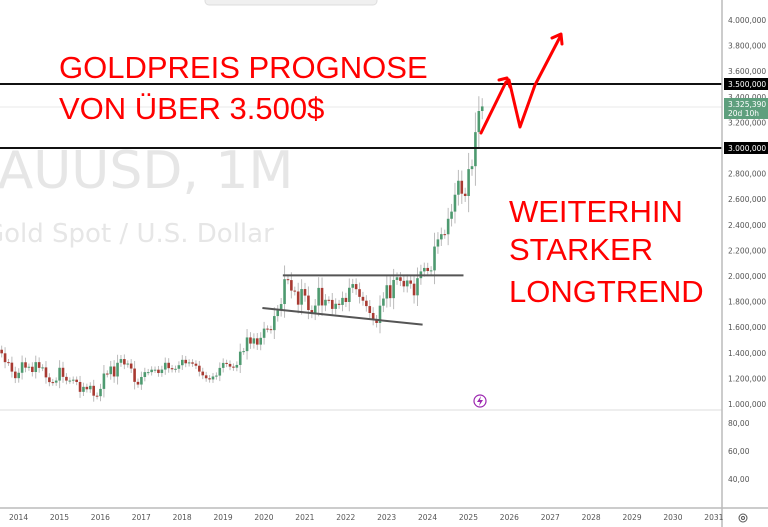 This screenshot has width=768, height=527. What do you see at coordinates (739, 451) in the screenshot?
I see `lower-pane-axis: 80,00 60,00 40,00` at bounding box center [739, 451].